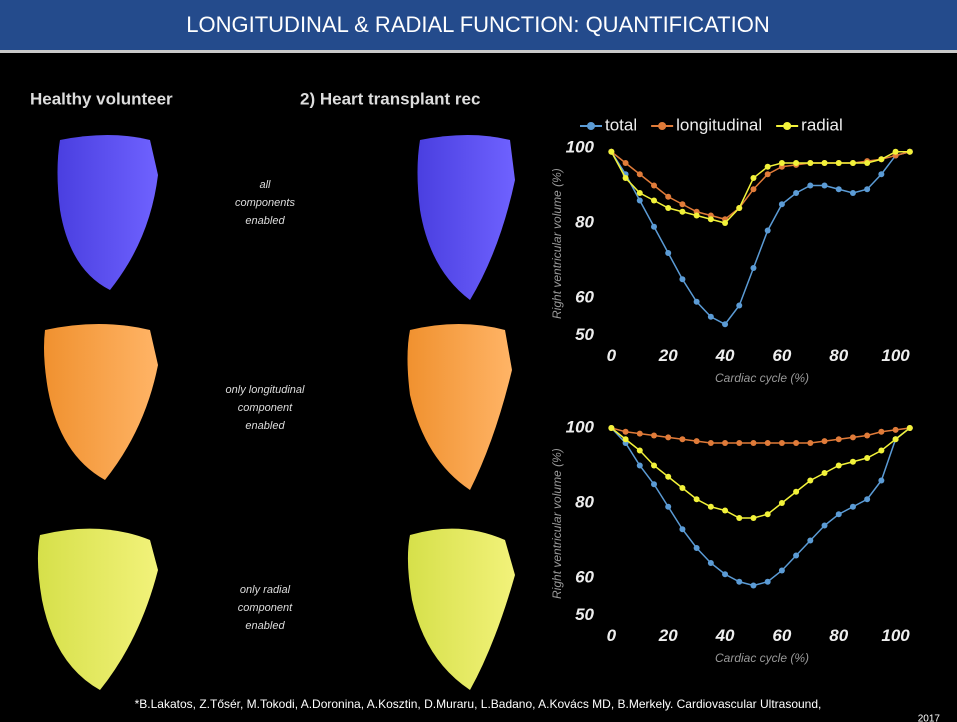 This screenshot has width=957, height=722. I want to click on y-tick-label: 60, so click(584, 576).